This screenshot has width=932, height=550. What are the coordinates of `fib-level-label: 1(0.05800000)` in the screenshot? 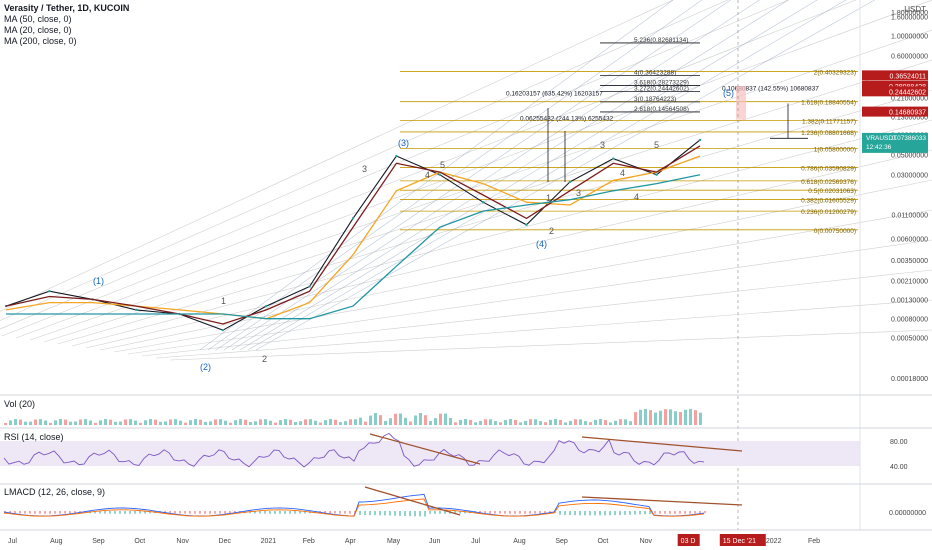 It's located at (835, 150).